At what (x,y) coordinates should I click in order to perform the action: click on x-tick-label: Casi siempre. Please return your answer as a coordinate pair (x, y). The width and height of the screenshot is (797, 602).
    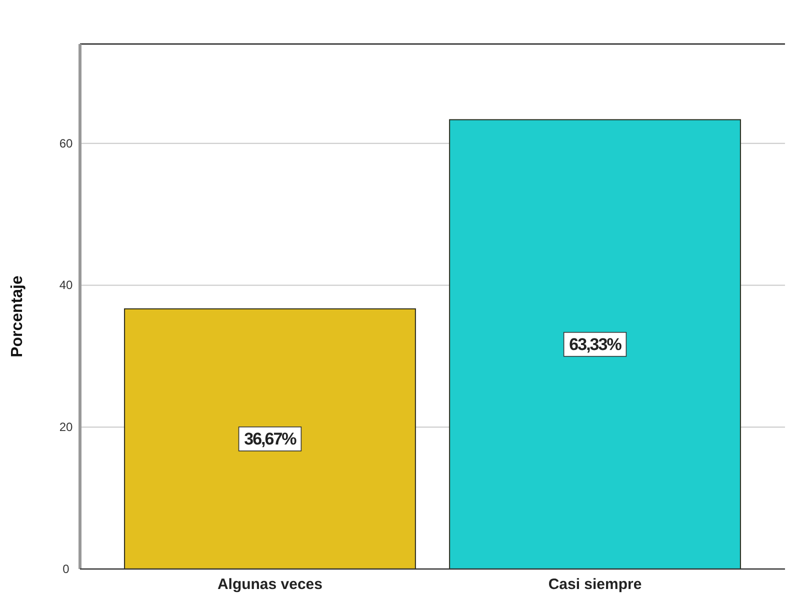
    Looking at the image, I should click on (595, 584).